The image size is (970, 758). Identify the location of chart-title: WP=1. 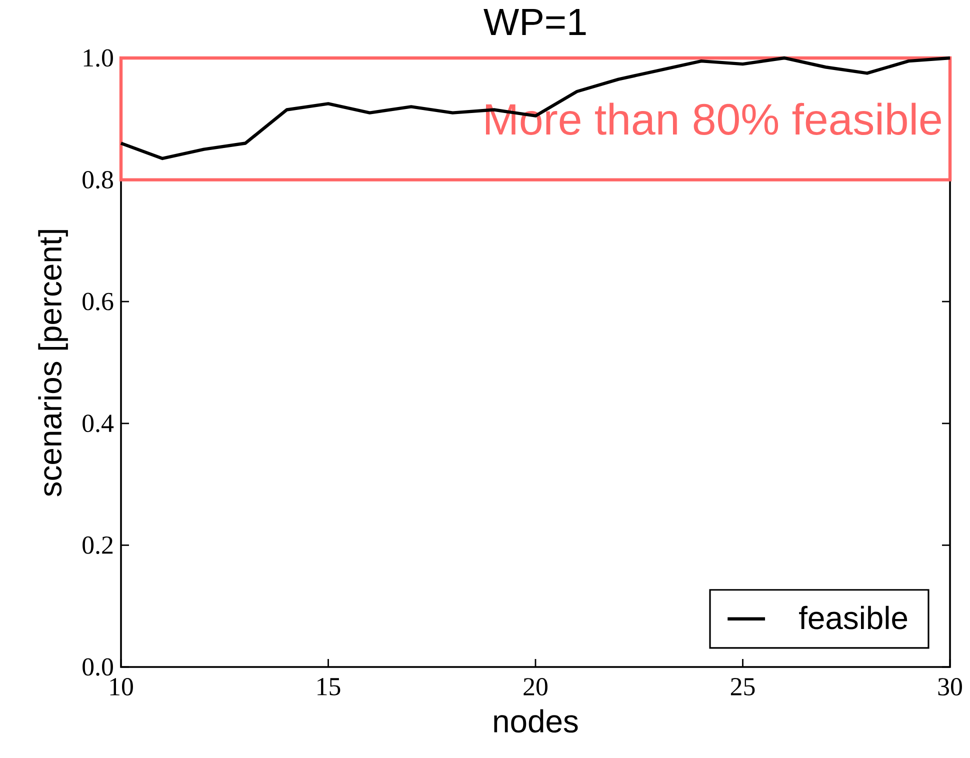
(535, 21).